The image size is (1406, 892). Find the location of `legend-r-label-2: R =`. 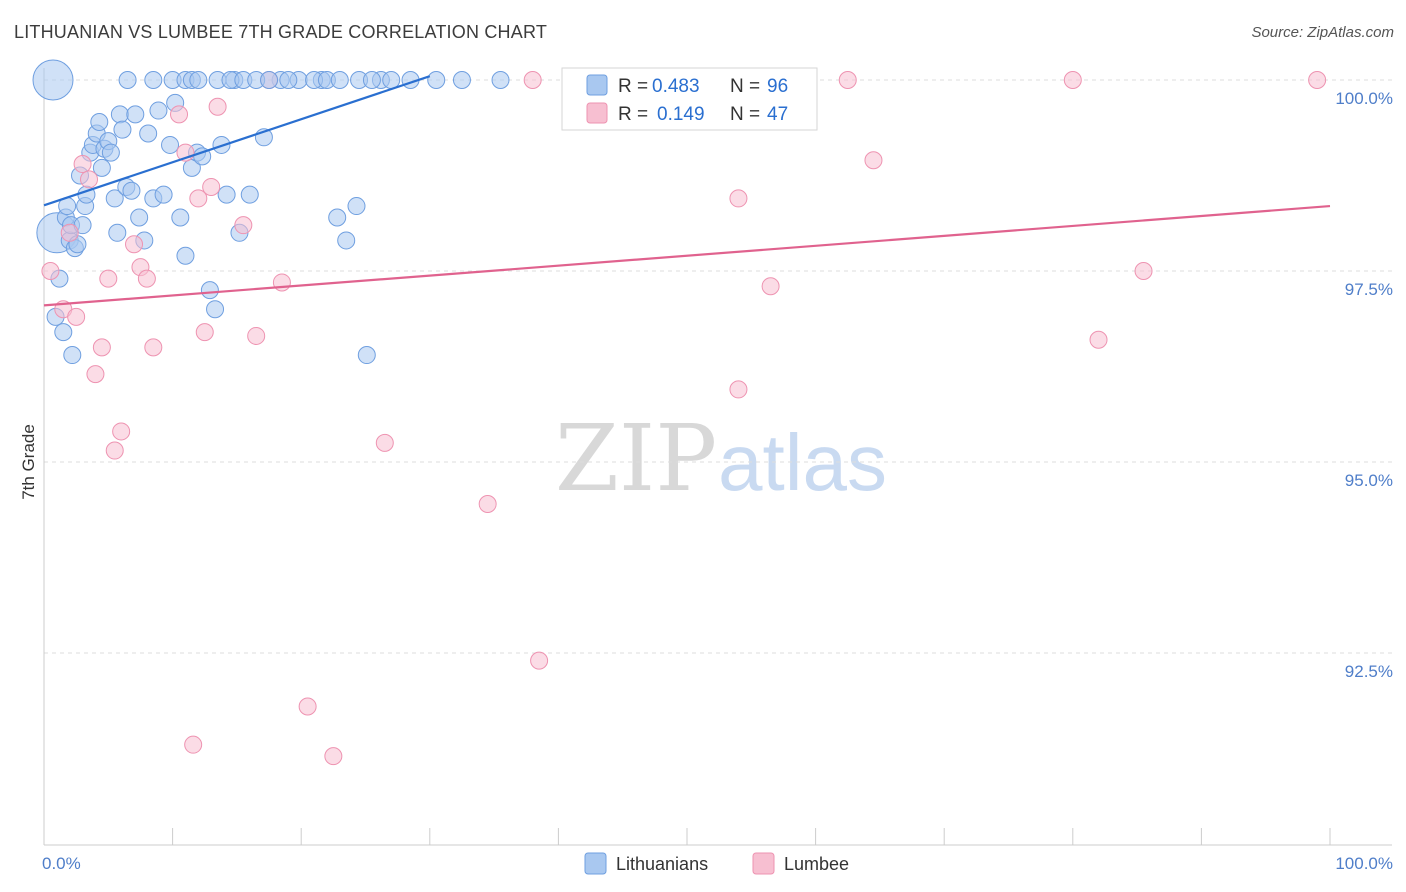

legend-r-label-2: R = is located at coordinates (633, 114).